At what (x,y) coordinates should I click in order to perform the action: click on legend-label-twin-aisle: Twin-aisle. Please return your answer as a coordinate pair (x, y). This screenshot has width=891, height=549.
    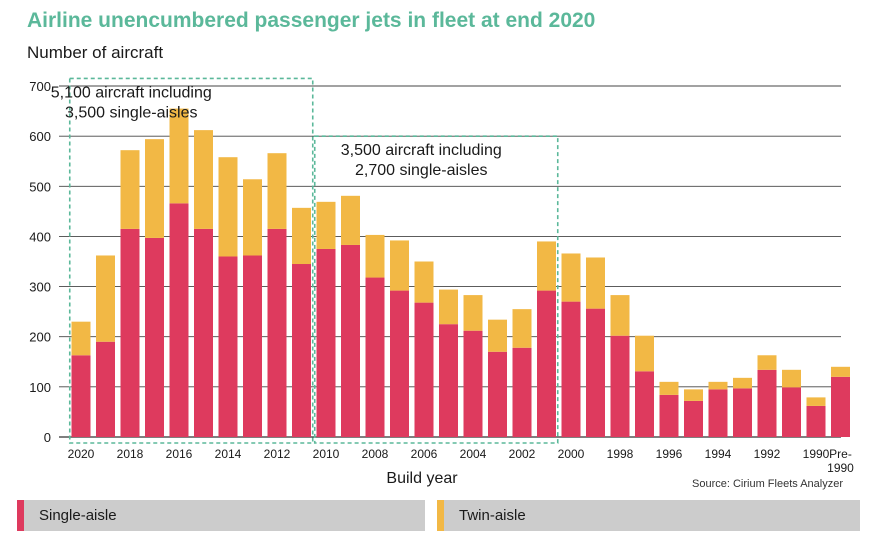
    Looking at the image, I should click on (492, 515).